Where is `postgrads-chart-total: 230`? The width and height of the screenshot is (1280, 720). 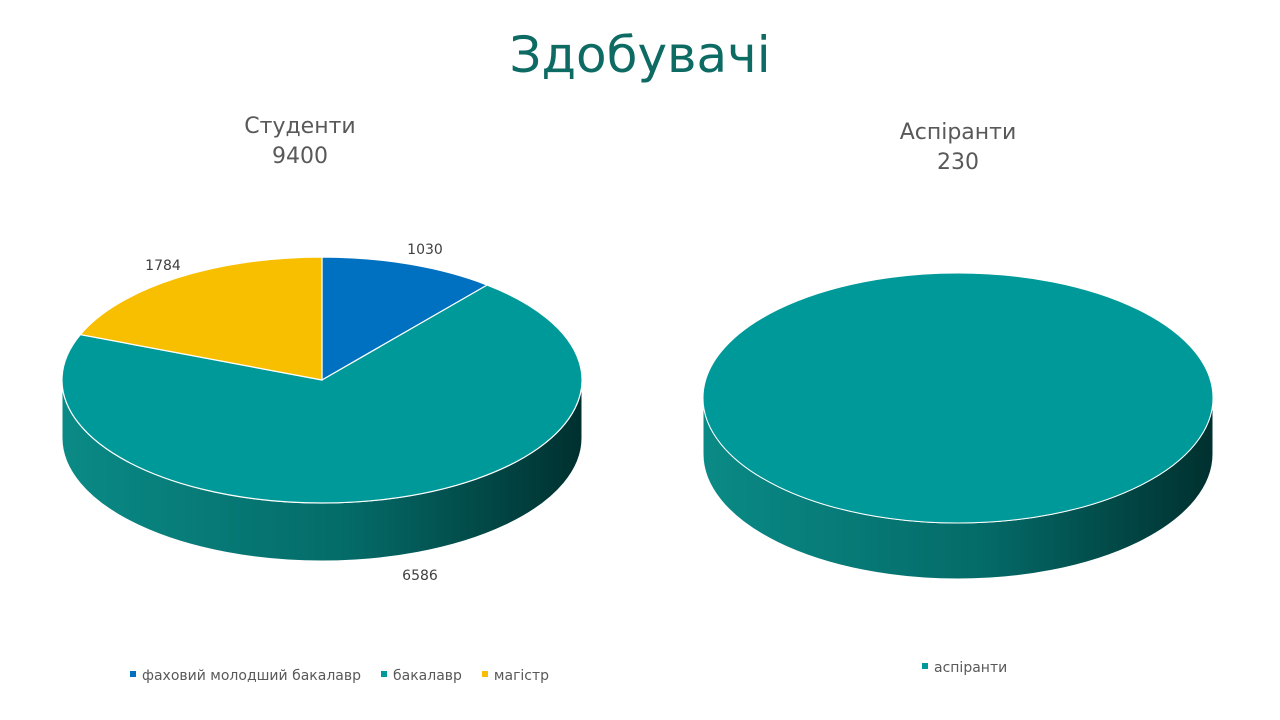
postgrads-chart-total: 230 is located at coordinates (958, 162).